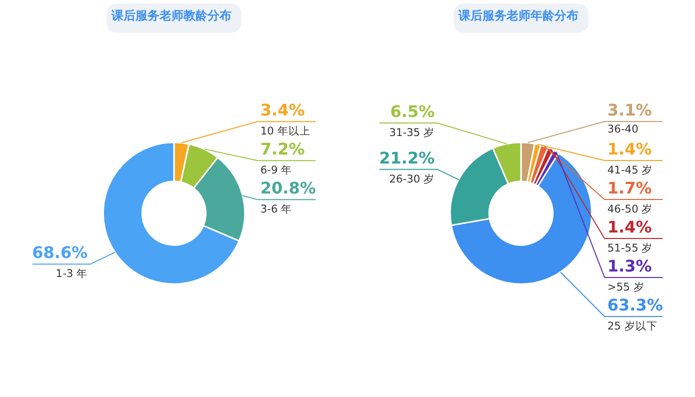 The image size is (695, 397). I want to click on slice-label: 46-50 岁, so click(630, 209).